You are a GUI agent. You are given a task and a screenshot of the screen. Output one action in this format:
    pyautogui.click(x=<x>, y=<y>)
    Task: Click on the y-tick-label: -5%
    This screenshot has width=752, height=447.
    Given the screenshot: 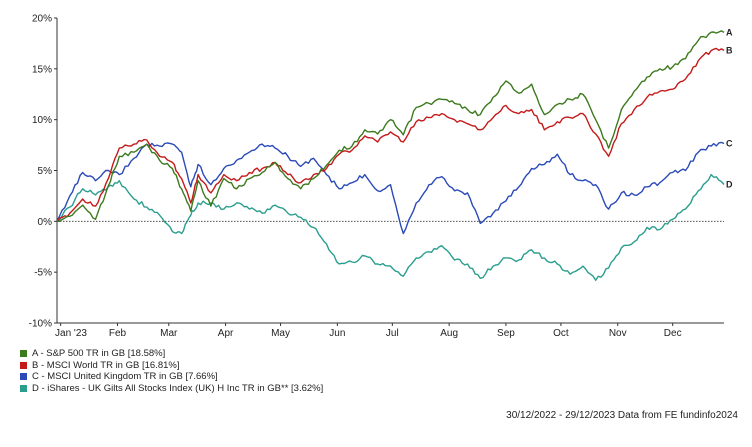 What is the action you would take?
    pyautogui.click(x=43, y=273)
    